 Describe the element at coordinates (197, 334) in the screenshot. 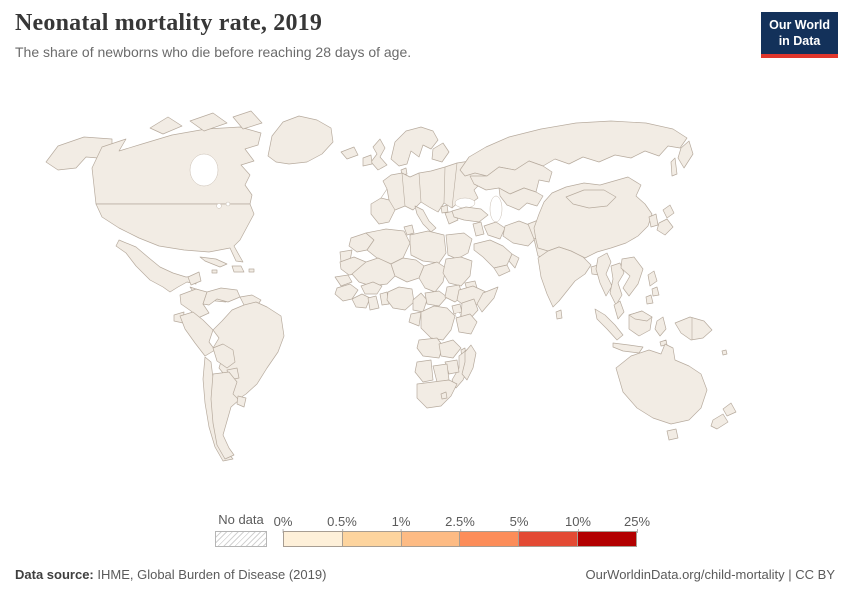

I see `country-peru` at that location.